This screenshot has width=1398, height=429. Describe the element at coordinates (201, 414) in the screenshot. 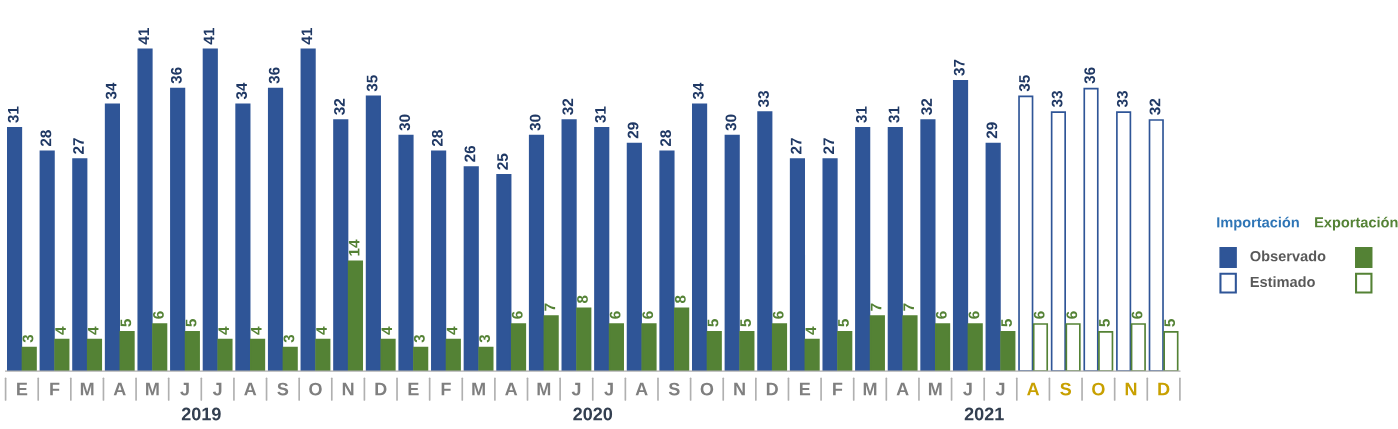

I see `text: 2019` at that location.